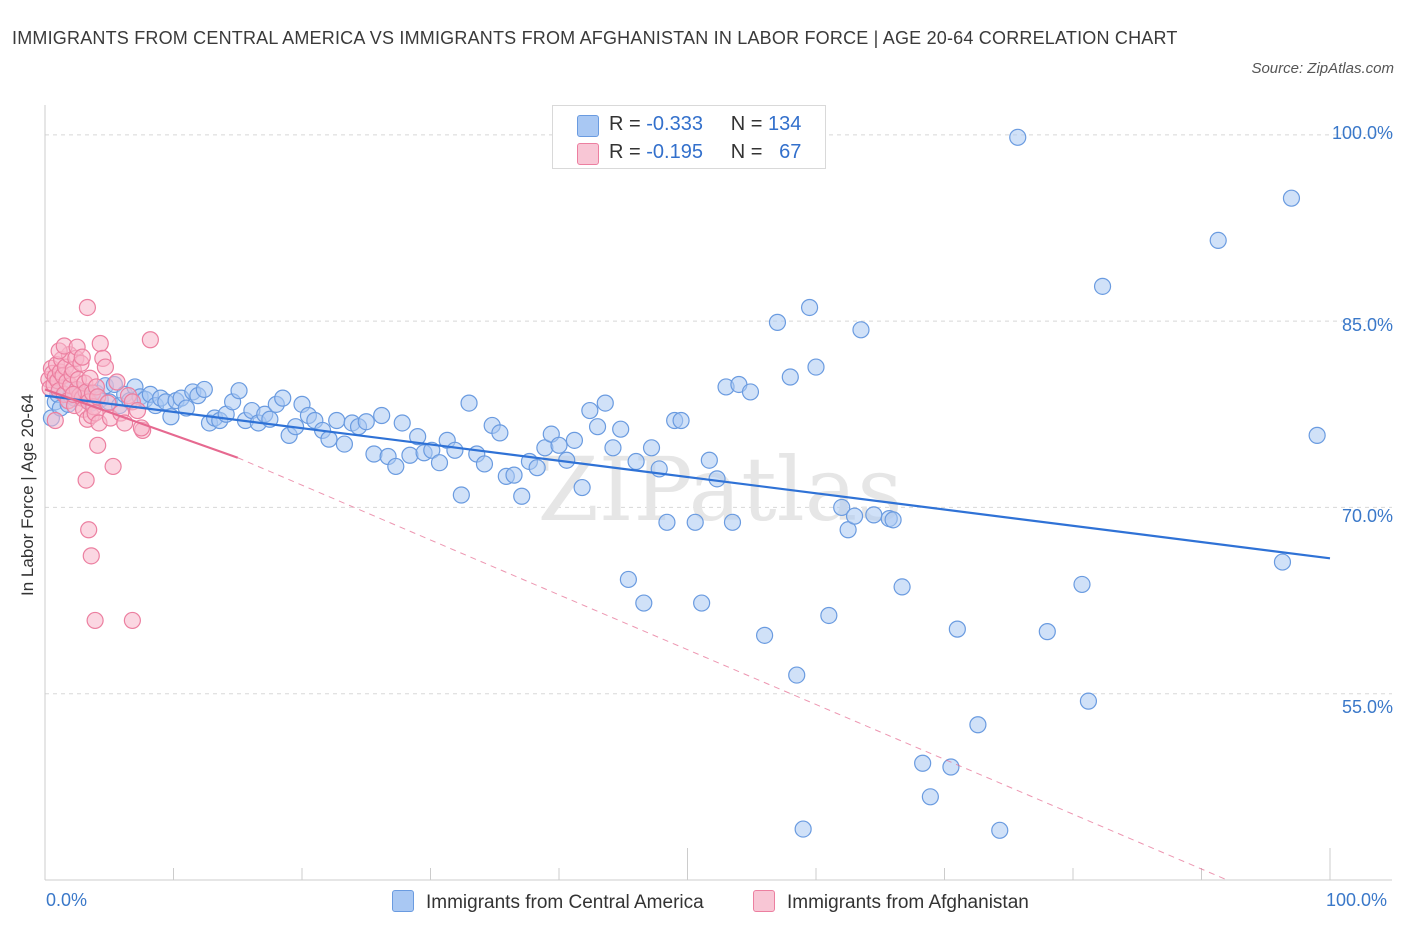  Describe the element at coordinates (674, 124) in the screenshot. I see `r-value: -0.333` at that location.